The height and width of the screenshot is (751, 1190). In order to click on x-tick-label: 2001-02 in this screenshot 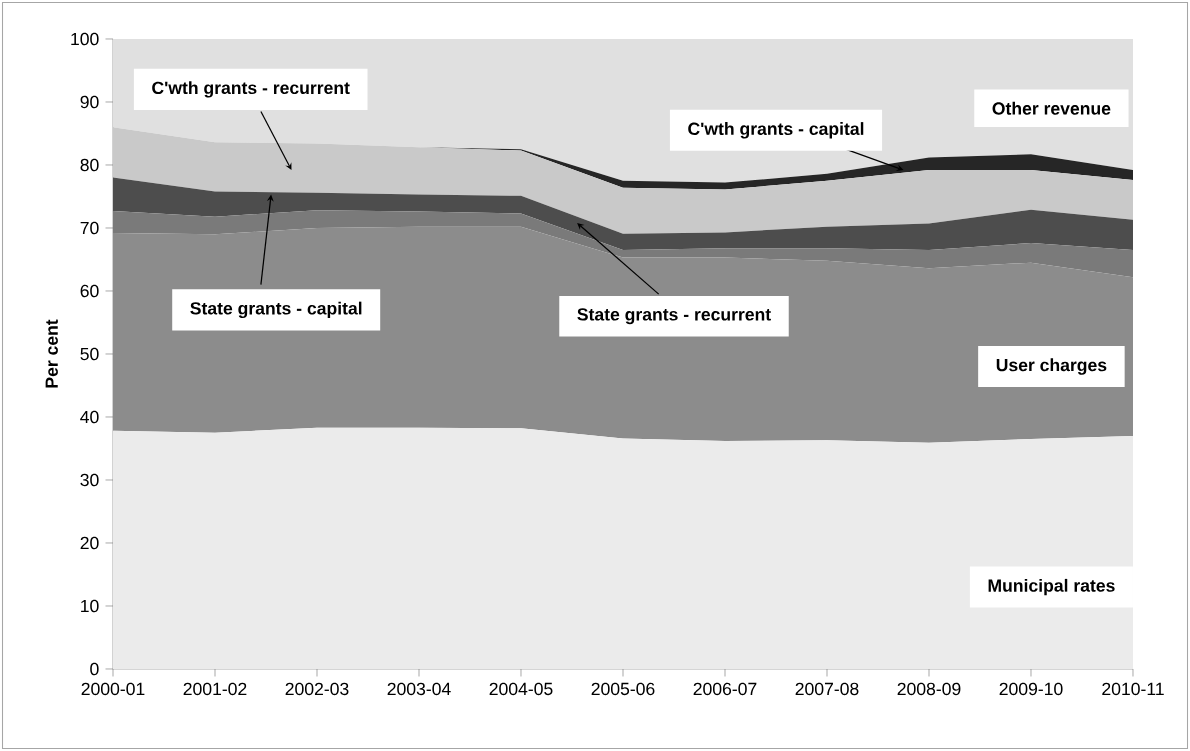, I will do `click(215, 689)`.